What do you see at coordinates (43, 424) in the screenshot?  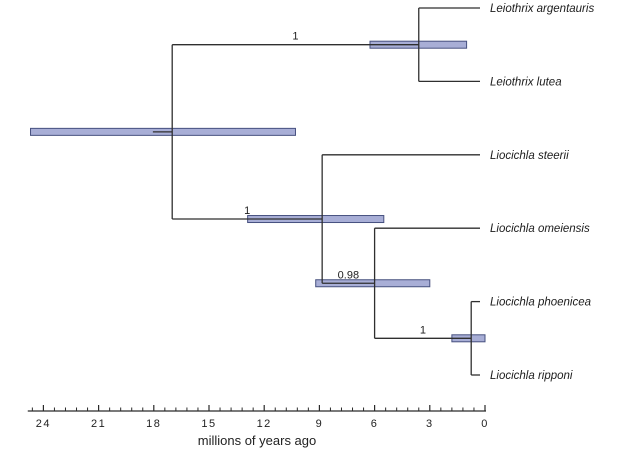 I see `axis-tick-label-24: 24` at bounding box center [43, 424].